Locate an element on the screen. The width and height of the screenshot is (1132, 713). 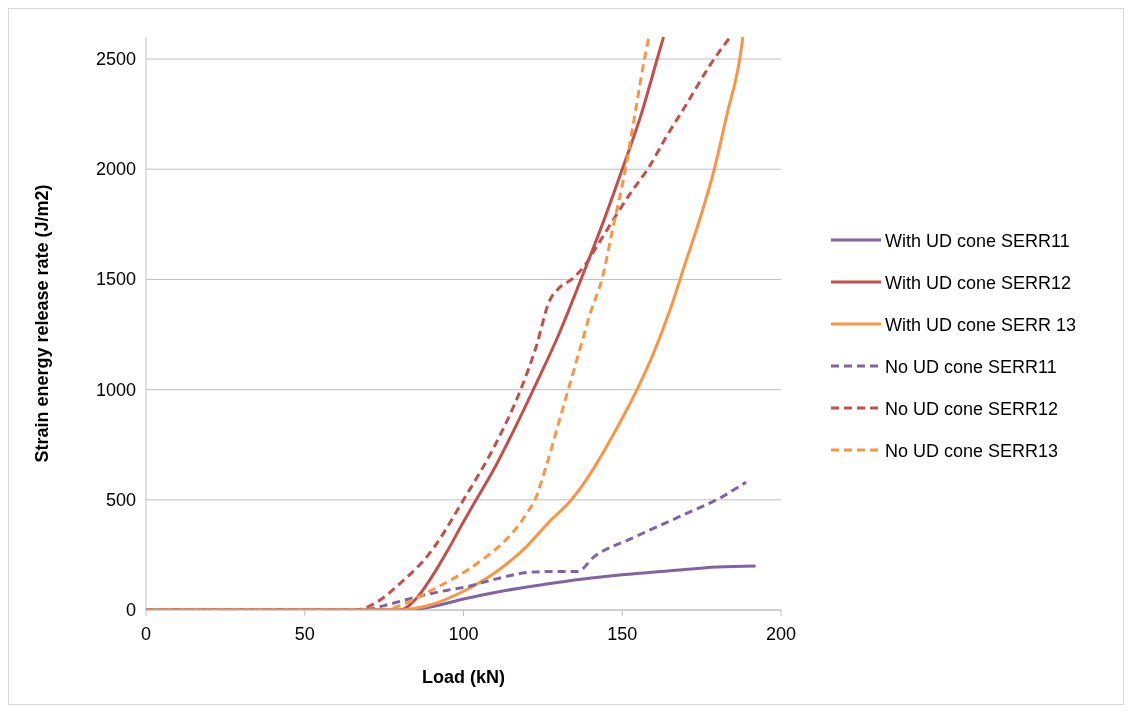
legend-label: With UD cone SERR11 is located at coordinates (977, 241).